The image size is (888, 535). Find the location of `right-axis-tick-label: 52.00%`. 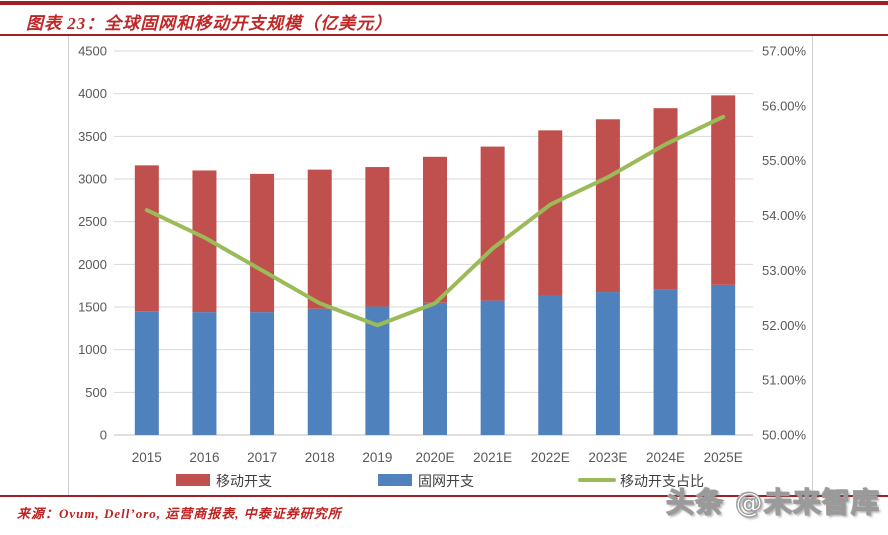

right-axis-tick-label: 52.00% is located at coordinates (784, 325).